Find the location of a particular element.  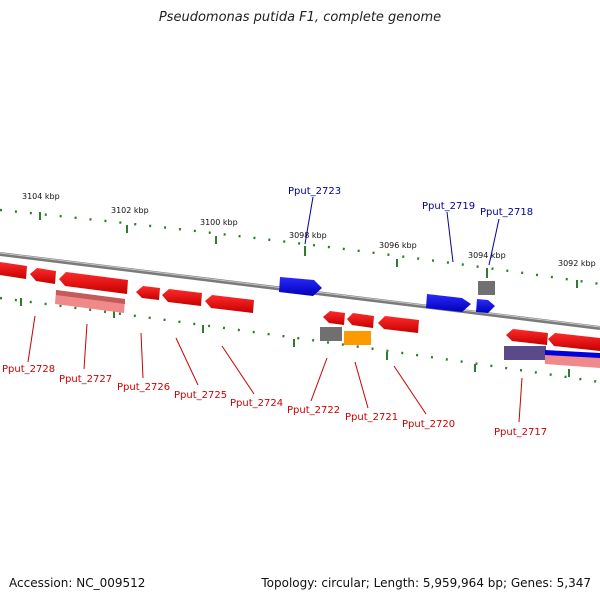

gene-label-Pput_2726: Pput_2726 is located at coordinates (143, 387).